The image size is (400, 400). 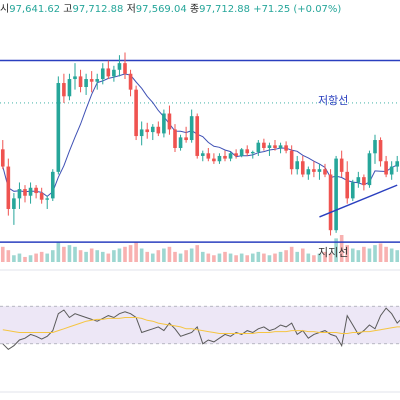 I want to click on close-value: 97,712.88, so click(x=224, y=9).